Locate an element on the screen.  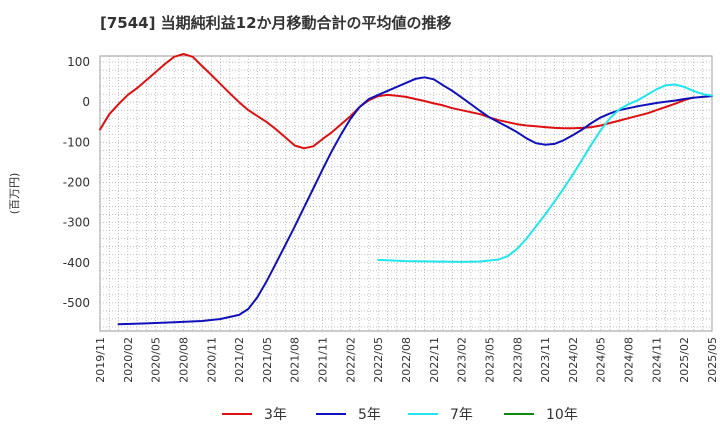
x-tick-label: 2021/05 is located at coordinates (267, 360).